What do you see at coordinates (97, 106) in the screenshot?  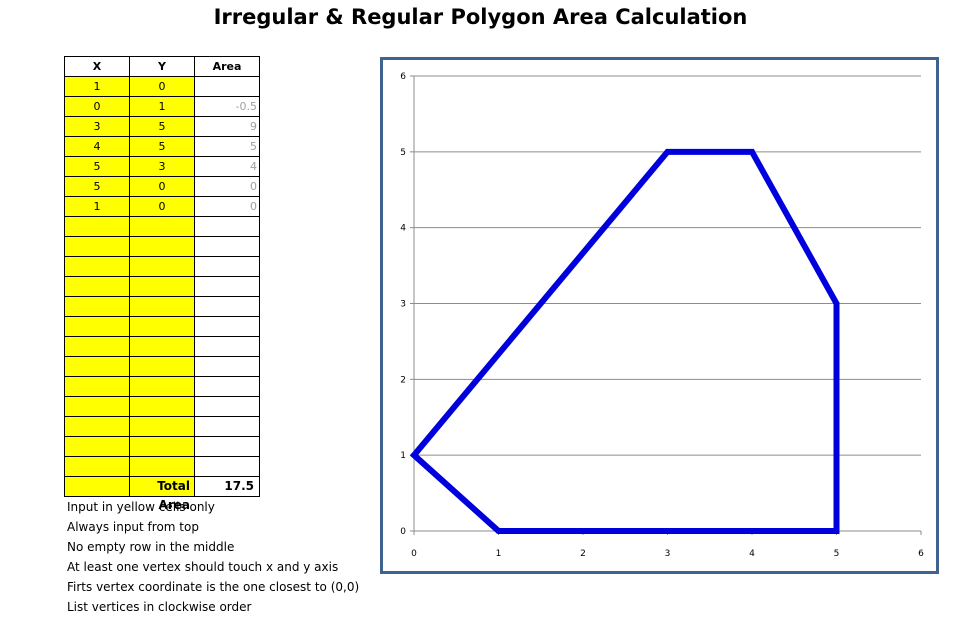 I see `x-cell: 0` at bounding box center [97, 106].